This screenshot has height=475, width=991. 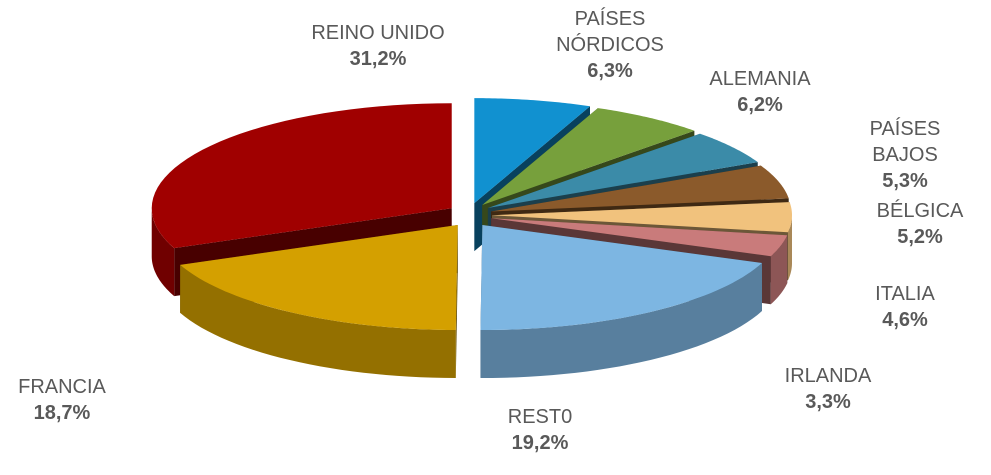 What do you see at coordinates (905, 181) in the screenshot?
I see `value-label: 5,3%` at bounding box center [905, 181].